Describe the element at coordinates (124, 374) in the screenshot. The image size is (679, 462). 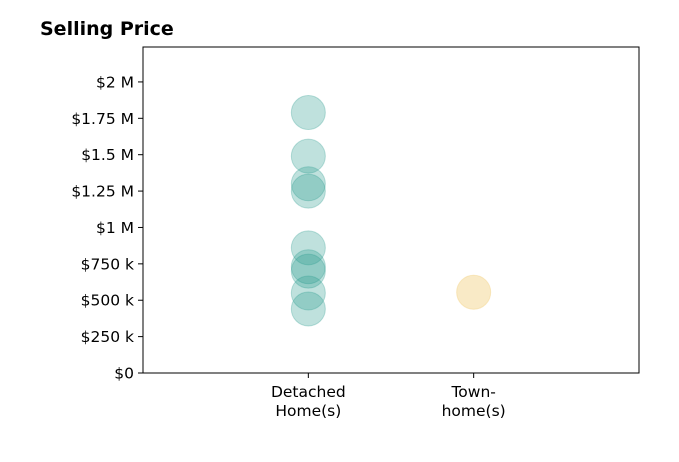
I see `y-tick-label: $0` at that location.